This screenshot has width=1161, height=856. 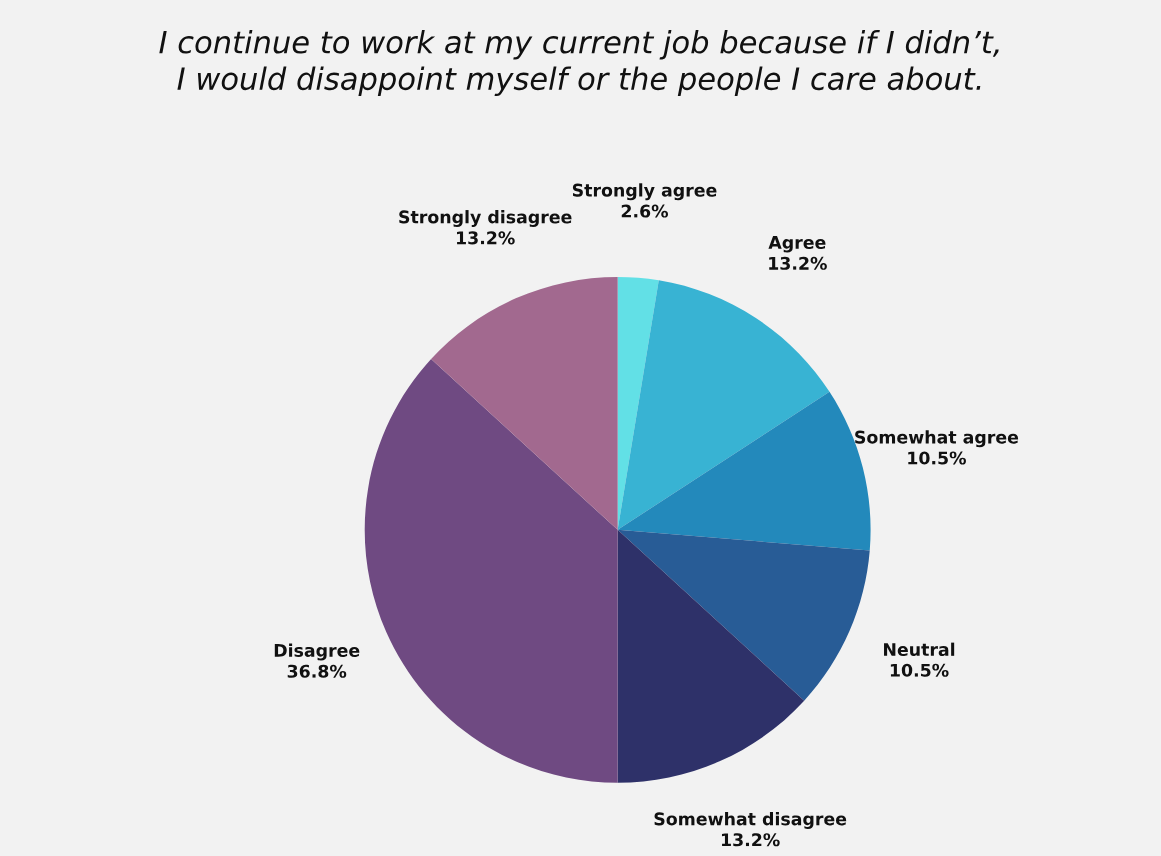 What do you see at coordinates (797, 244) in the screenshot?
I see `slice-label: Agree` at bounding box center [797, 244].